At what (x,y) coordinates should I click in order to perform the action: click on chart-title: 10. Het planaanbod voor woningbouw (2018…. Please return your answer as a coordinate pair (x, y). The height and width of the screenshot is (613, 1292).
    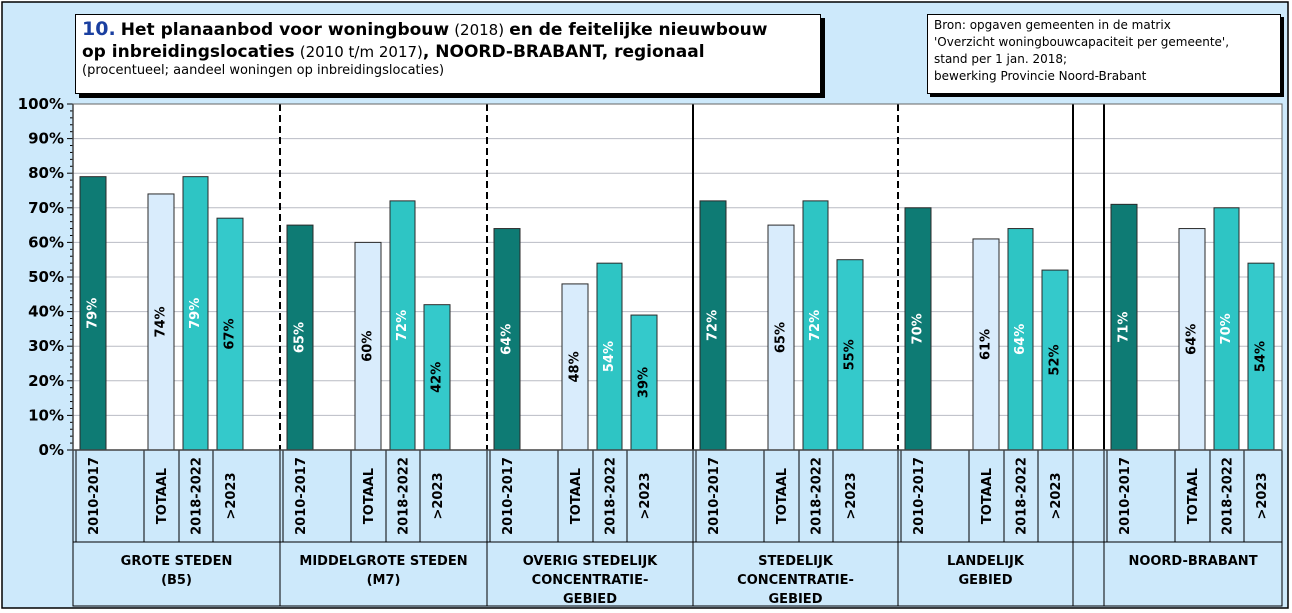
    Looking at the image, I should click on (448, 54).